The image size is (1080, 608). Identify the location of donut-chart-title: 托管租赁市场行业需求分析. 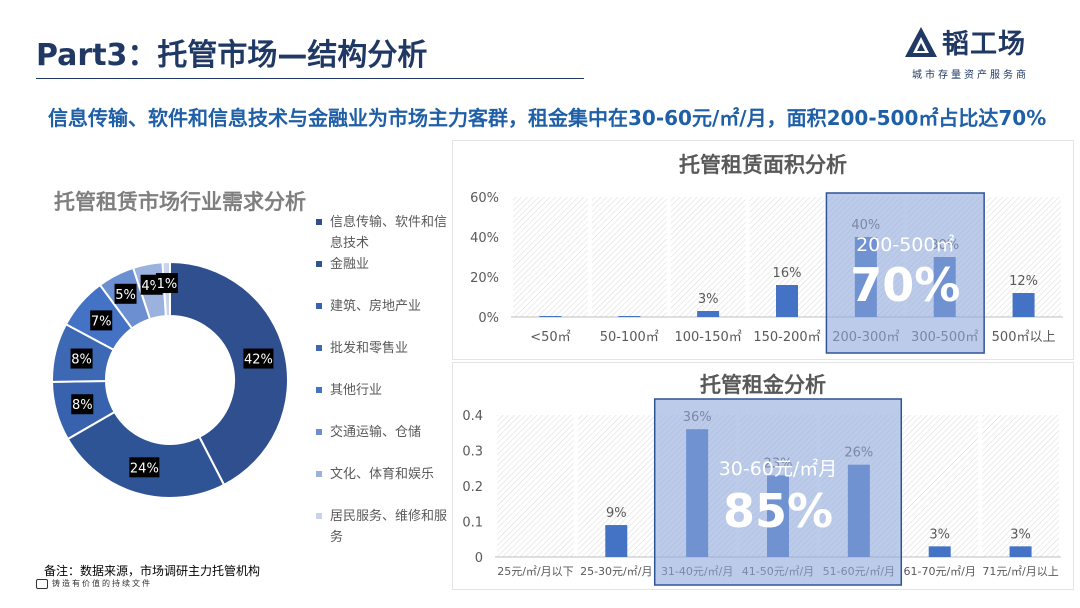
(180, 202).